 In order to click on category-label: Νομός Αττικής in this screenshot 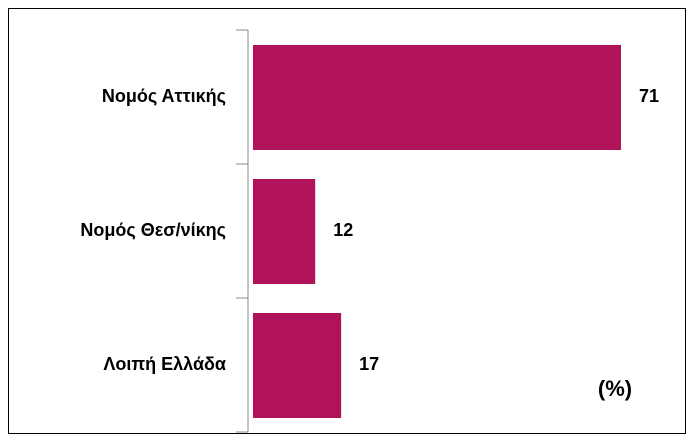, I will do `click(164, 96)`.